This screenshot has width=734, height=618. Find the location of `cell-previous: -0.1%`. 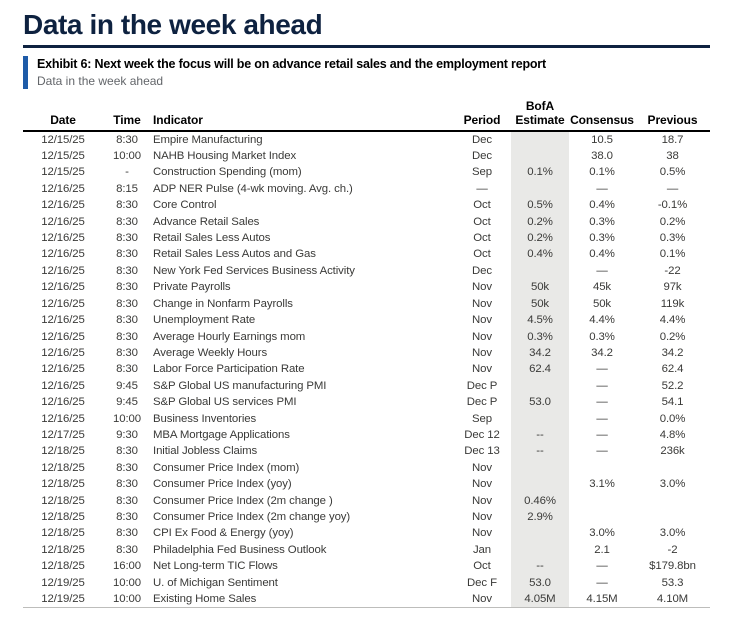

cell-previous: -0.1% is located at coordinates (672, 205).